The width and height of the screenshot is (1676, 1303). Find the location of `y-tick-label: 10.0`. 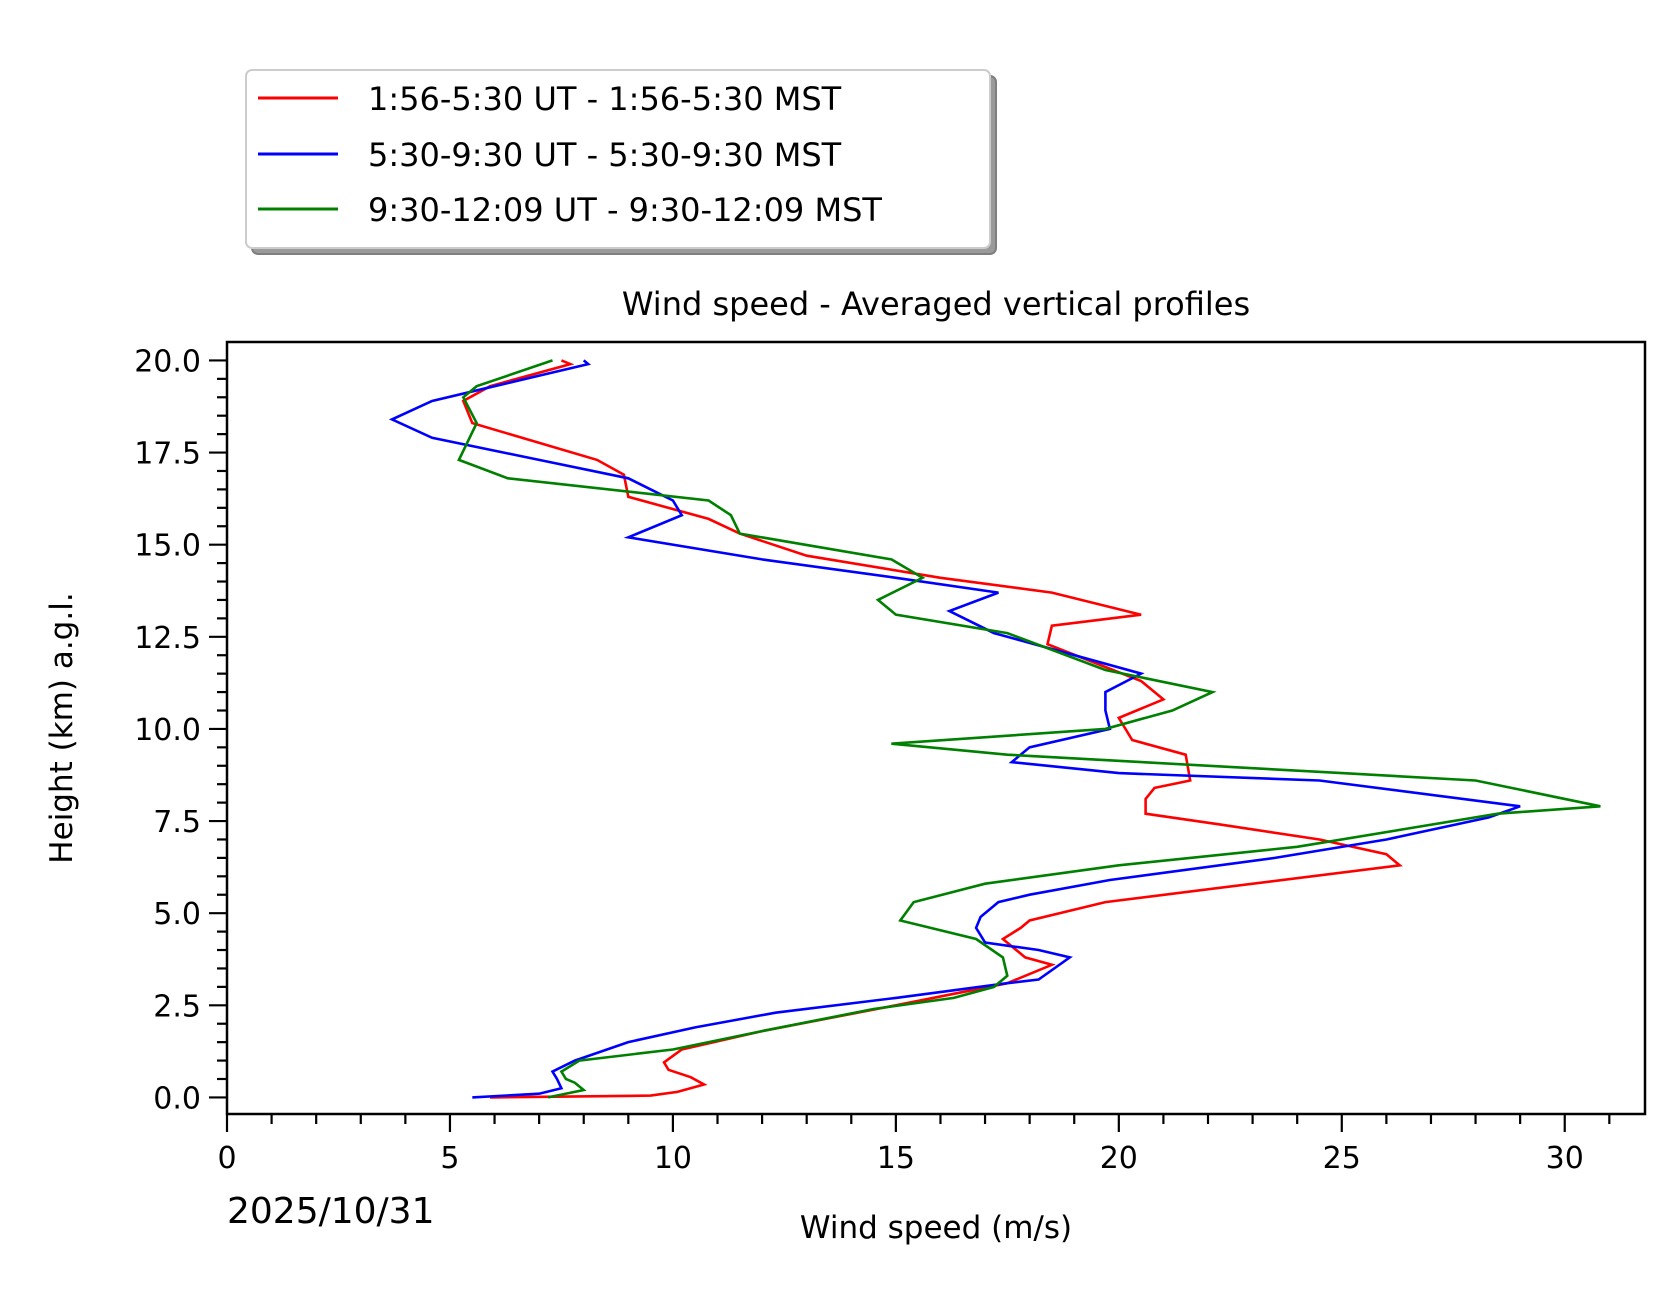

y-tick-label: 10.0 is located at coordinates (167, 730).